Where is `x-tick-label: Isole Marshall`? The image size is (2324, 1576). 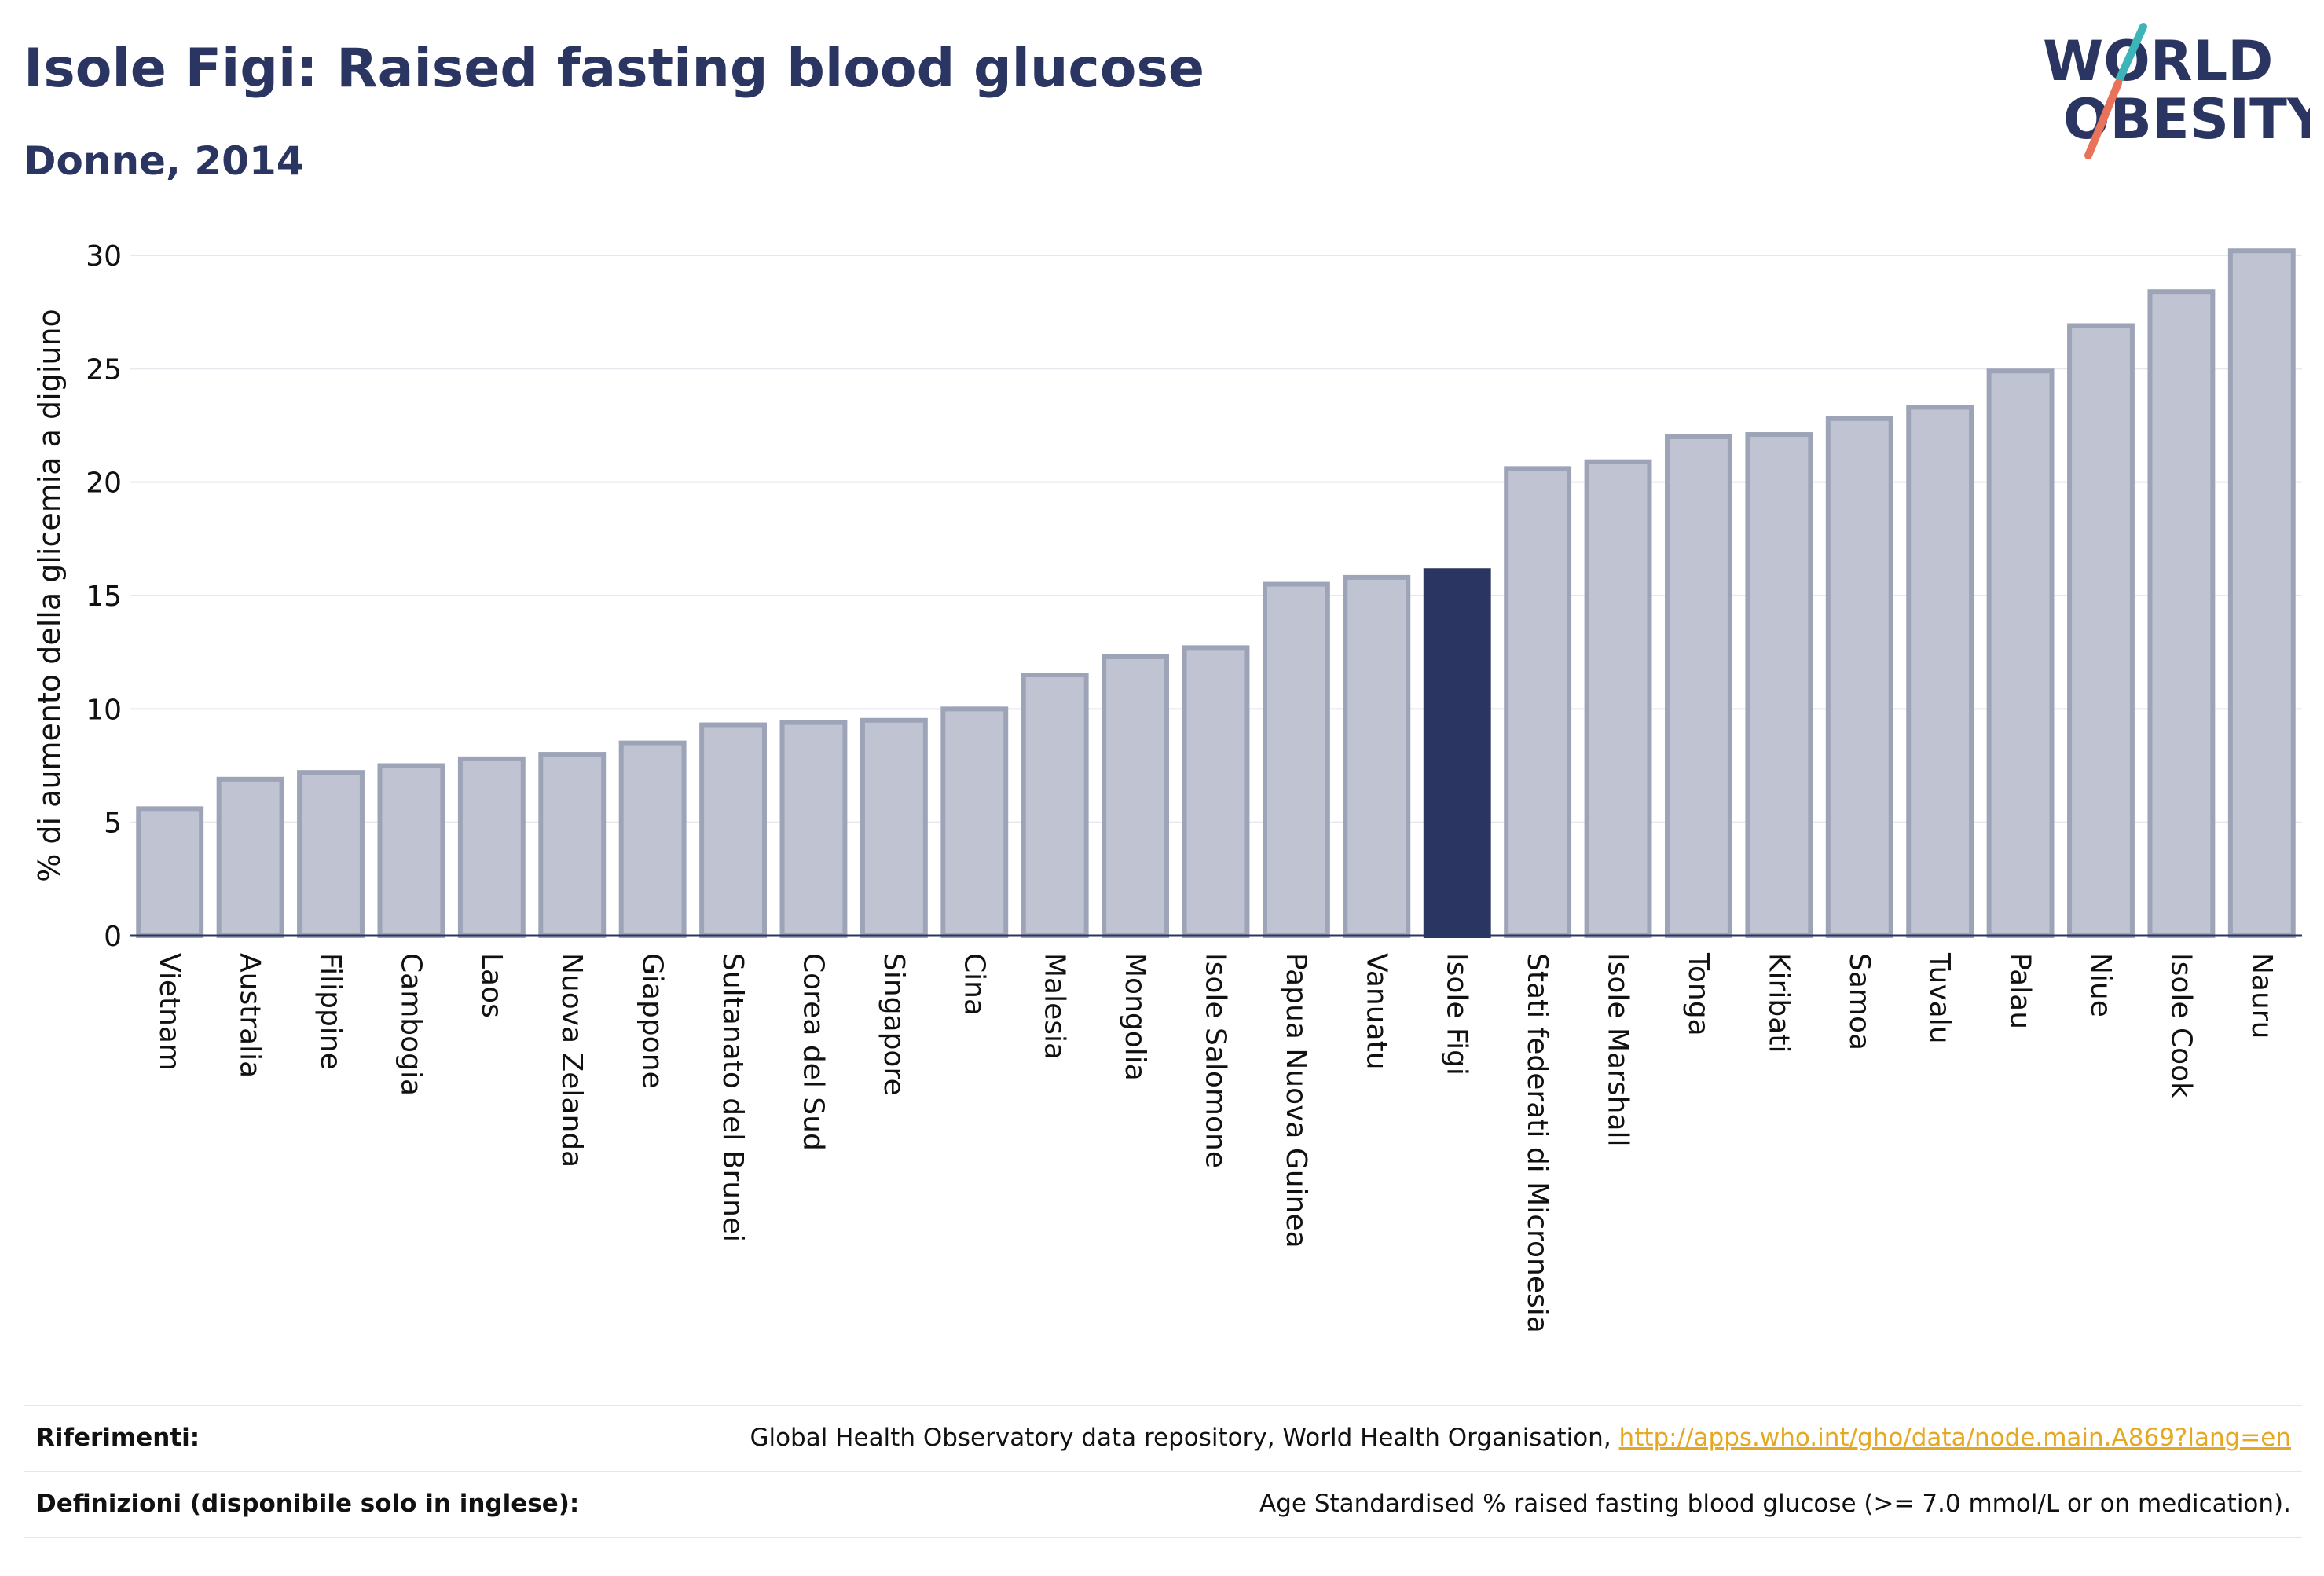 x-tick-label: Isole Marshall is located at coordinates (1618, 1050).